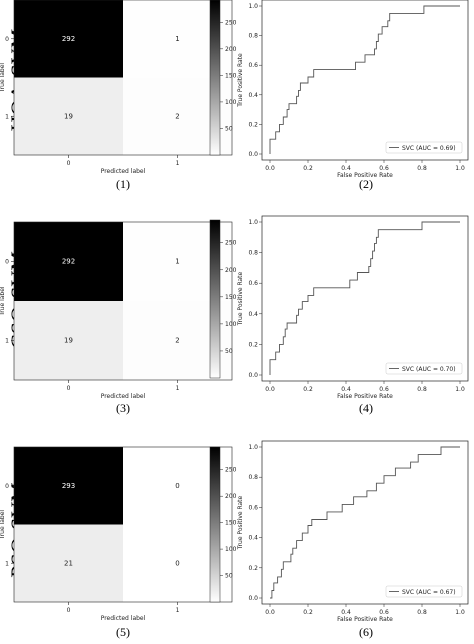  I want to click on colorbar: 50 100 150 200 250, so click(223, 78).